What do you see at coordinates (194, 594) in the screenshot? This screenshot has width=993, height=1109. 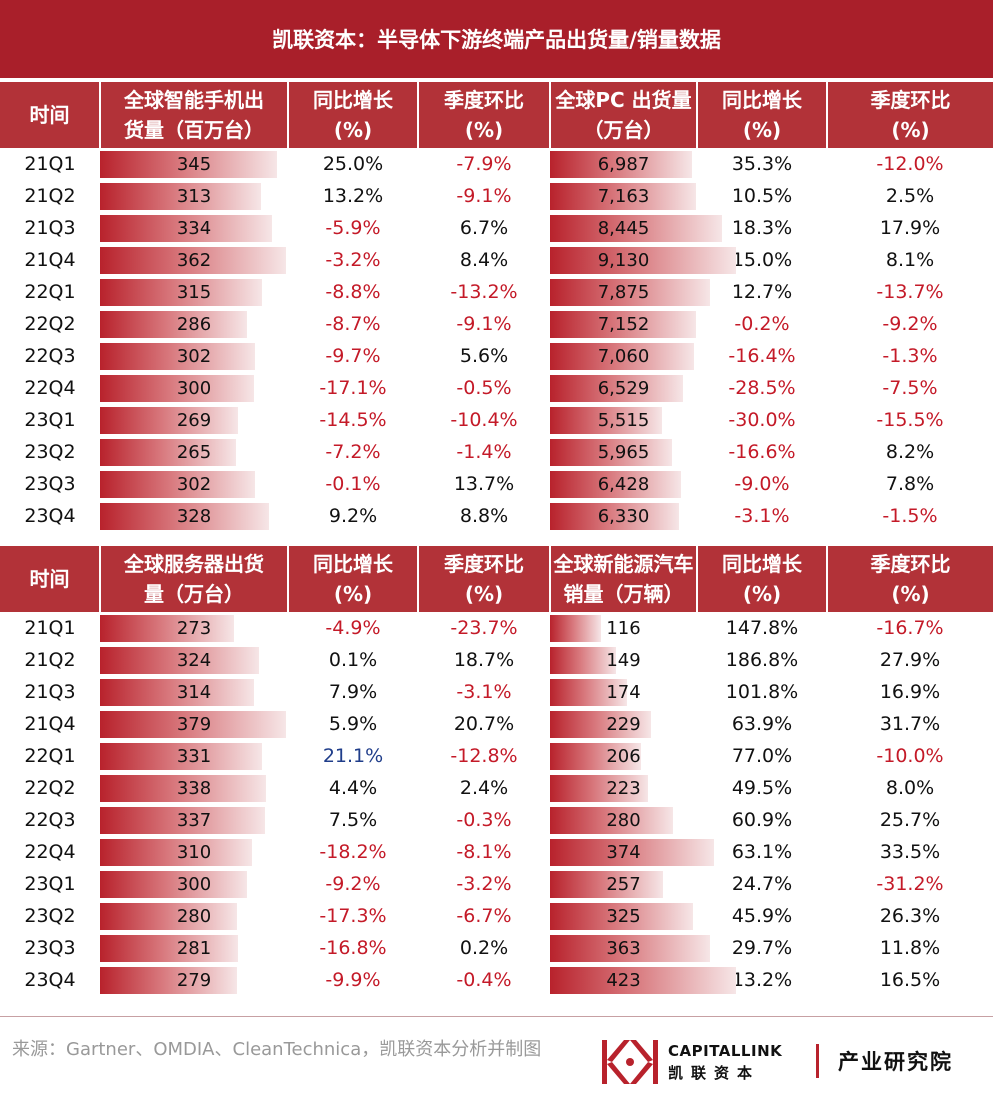 I see `header-metric-line: 量（万台）` at bounding box center [194, 594].